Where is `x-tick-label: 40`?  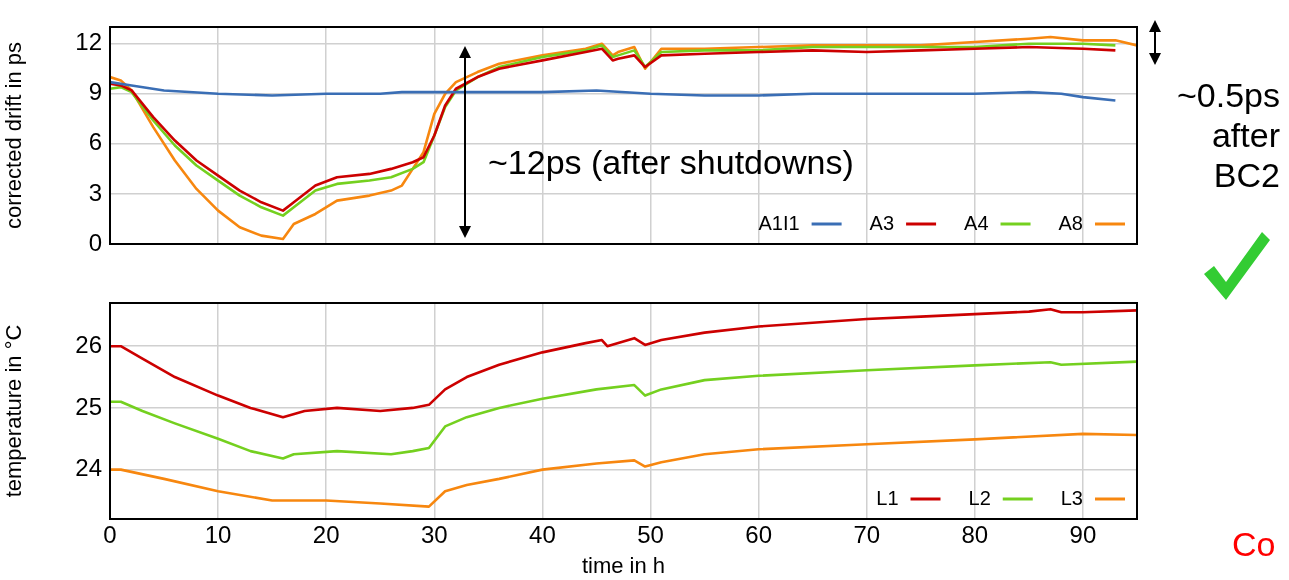
x-tick-label: 40 is located at coordinates (542, 535).